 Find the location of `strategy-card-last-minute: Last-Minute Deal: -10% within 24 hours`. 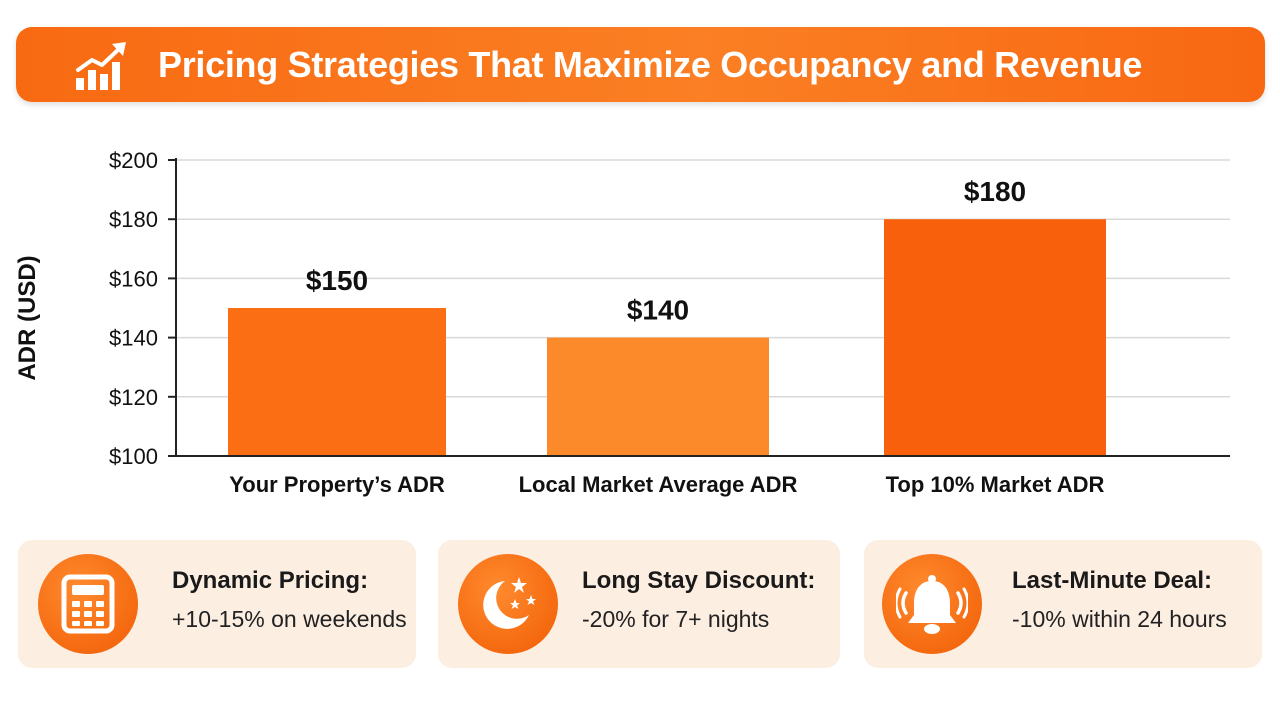

strategy-card-last-minute: Last-Minute Deal: -10% within 24 hours is located at coordinates (1063, 604).